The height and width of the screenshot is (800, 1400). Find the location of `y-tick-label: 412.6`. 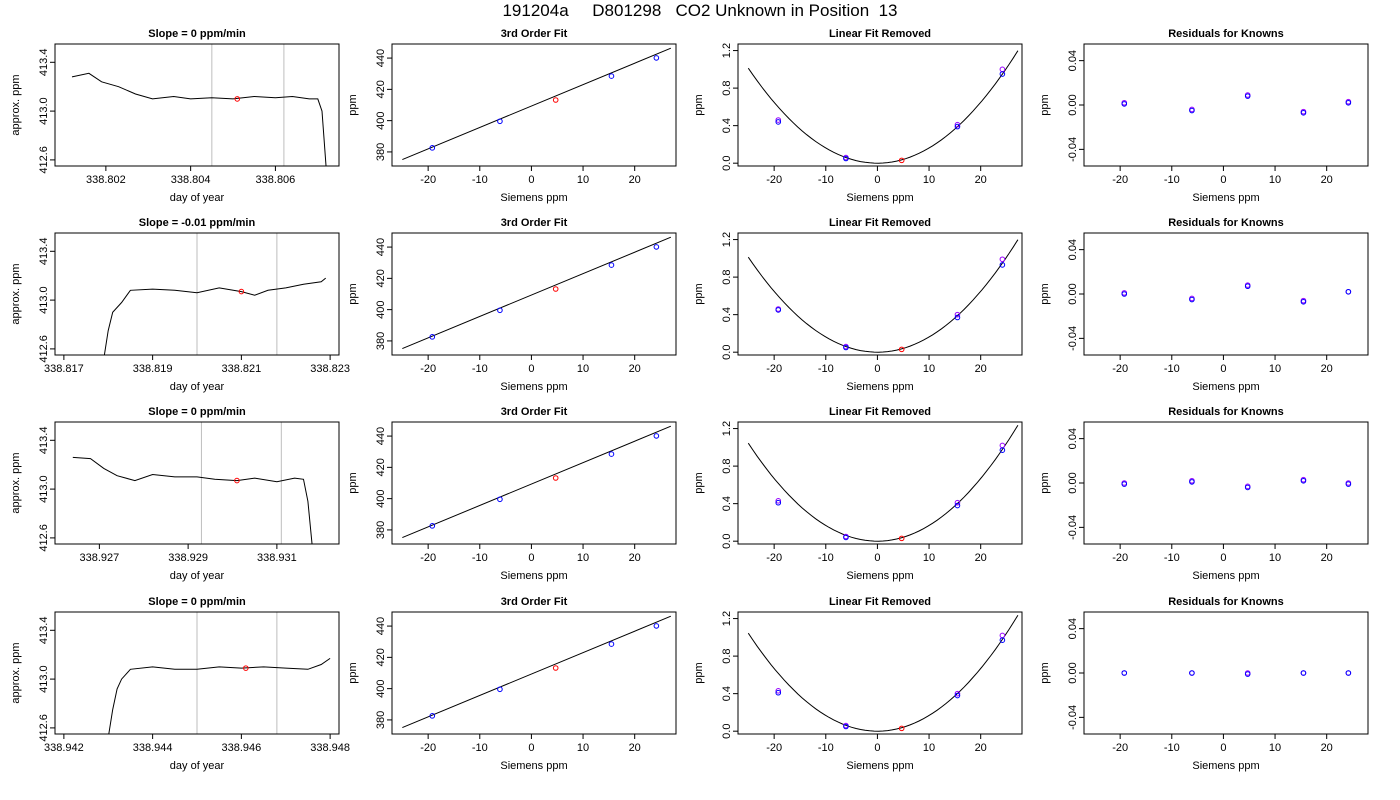

y-tick-label: 412.6 is located at coordinates (44, 728).